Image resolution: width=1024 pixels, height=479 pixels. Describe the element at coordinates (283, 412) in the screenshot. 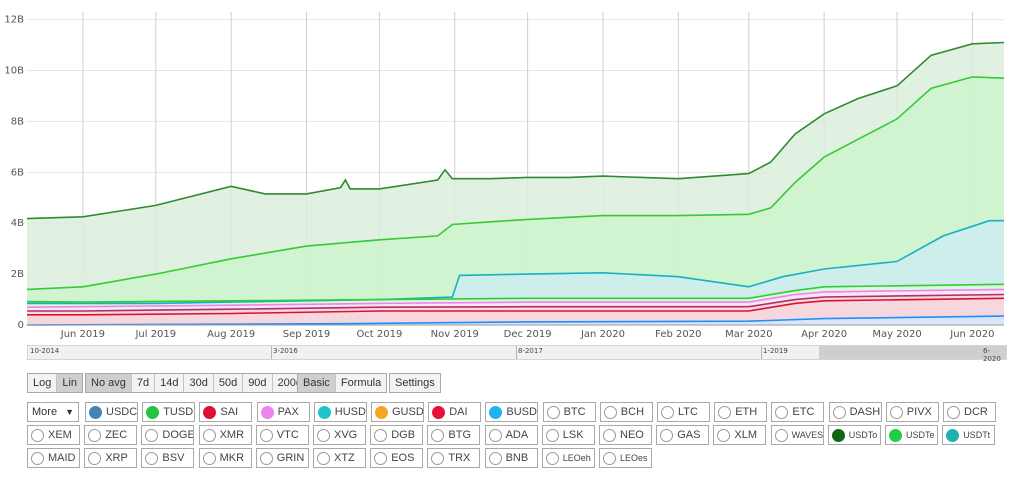

I see `coin-toggle-pax: PAX` at that location.